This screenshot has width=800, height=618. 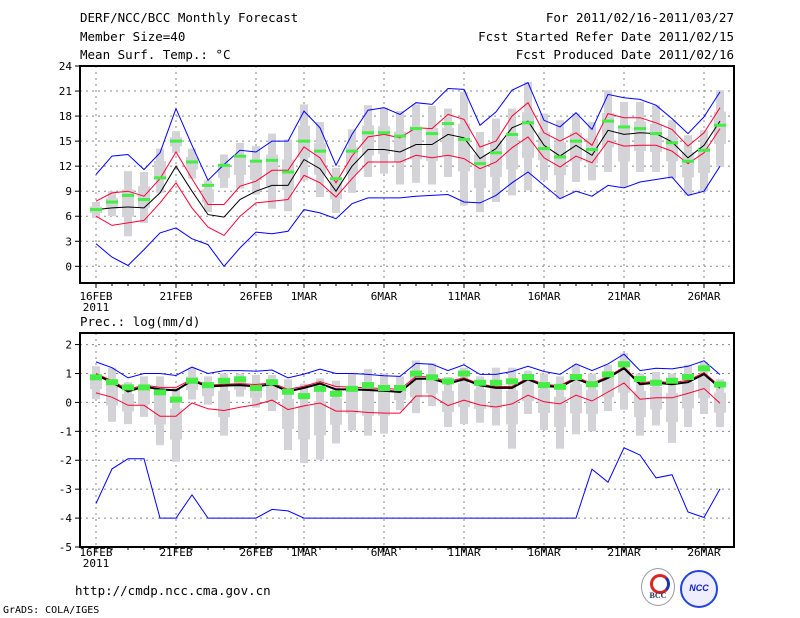 I want to click on lower-spread-line, so click(x=408, y=399).